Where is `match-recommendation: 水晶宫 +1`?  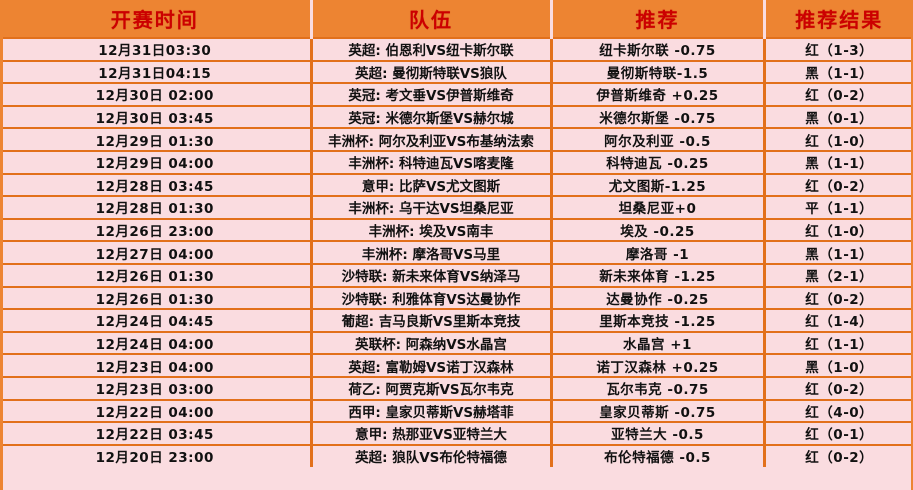 match-recommendation: 水晶宫 +1 is located at coordinates (658, 342).